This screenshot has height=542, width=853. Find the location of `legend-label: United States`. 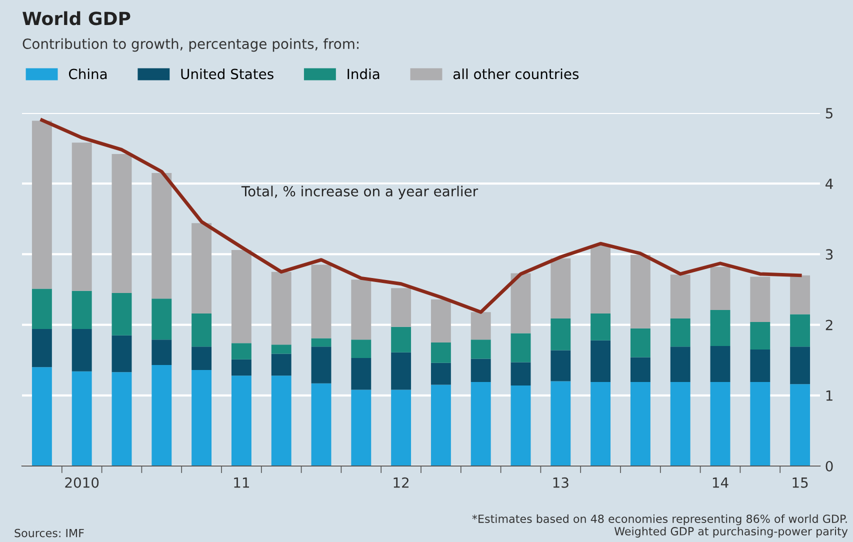

legend-label: United States is located at coordinates (227, 74).